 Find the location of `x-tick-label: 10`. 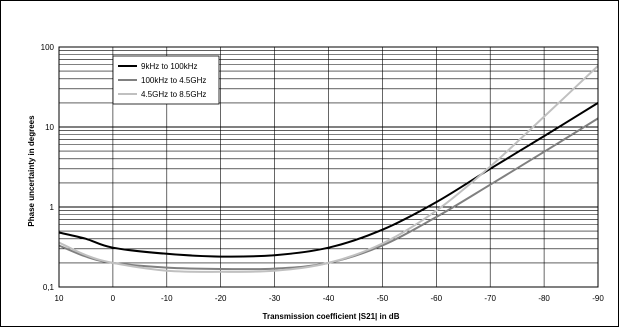

x-tick-label: 10 is located at coordinates (59, 298).